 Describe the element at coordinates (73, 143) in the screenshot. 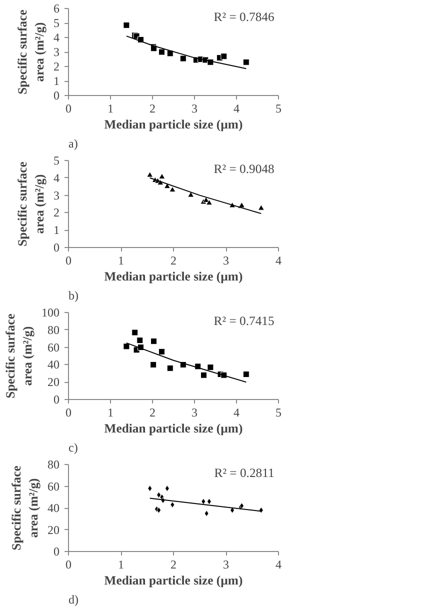

I see `text: a)` at that location.